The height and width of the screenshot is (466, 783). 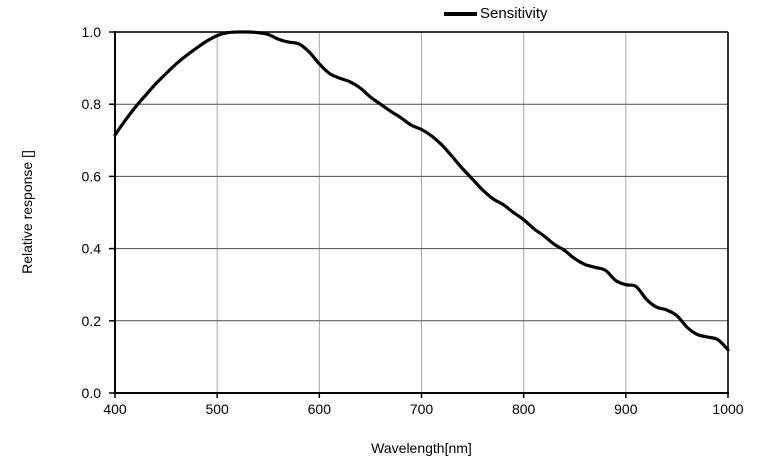 I want to click on x-tick-label: 700, so click(x=422, y=409).